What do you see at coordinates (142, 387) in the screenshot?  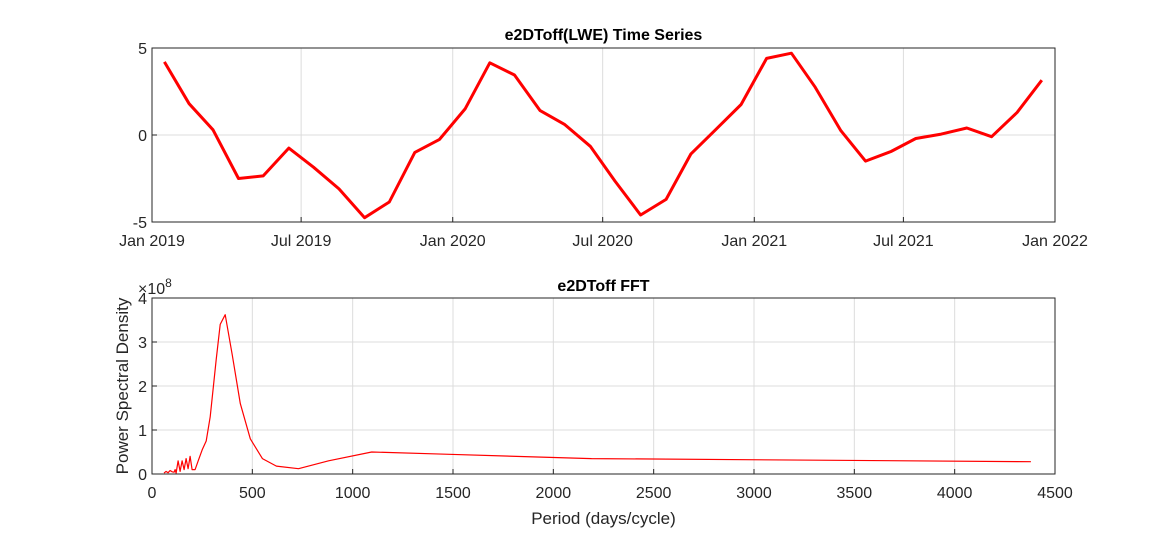 I see `fft-y-tick-label: 2` at bounding box center [142, 387].